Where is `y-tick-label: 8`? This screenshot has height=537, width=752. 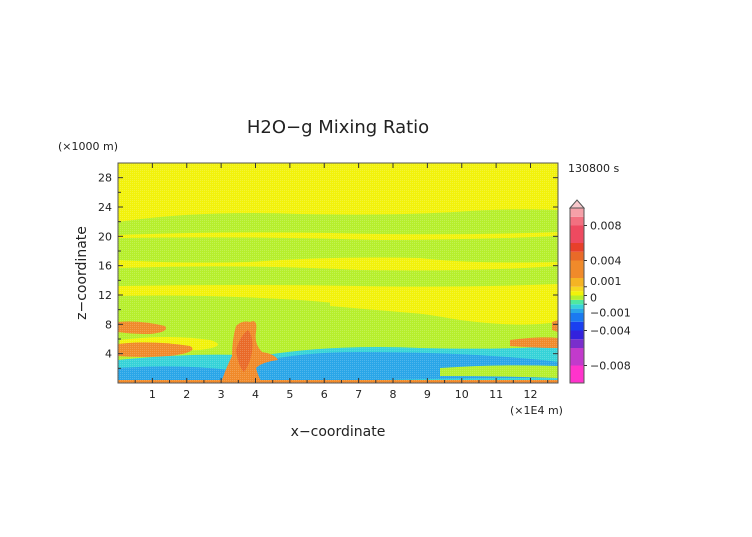
y-tick-label: 8 is located at coordinates (108, 324).